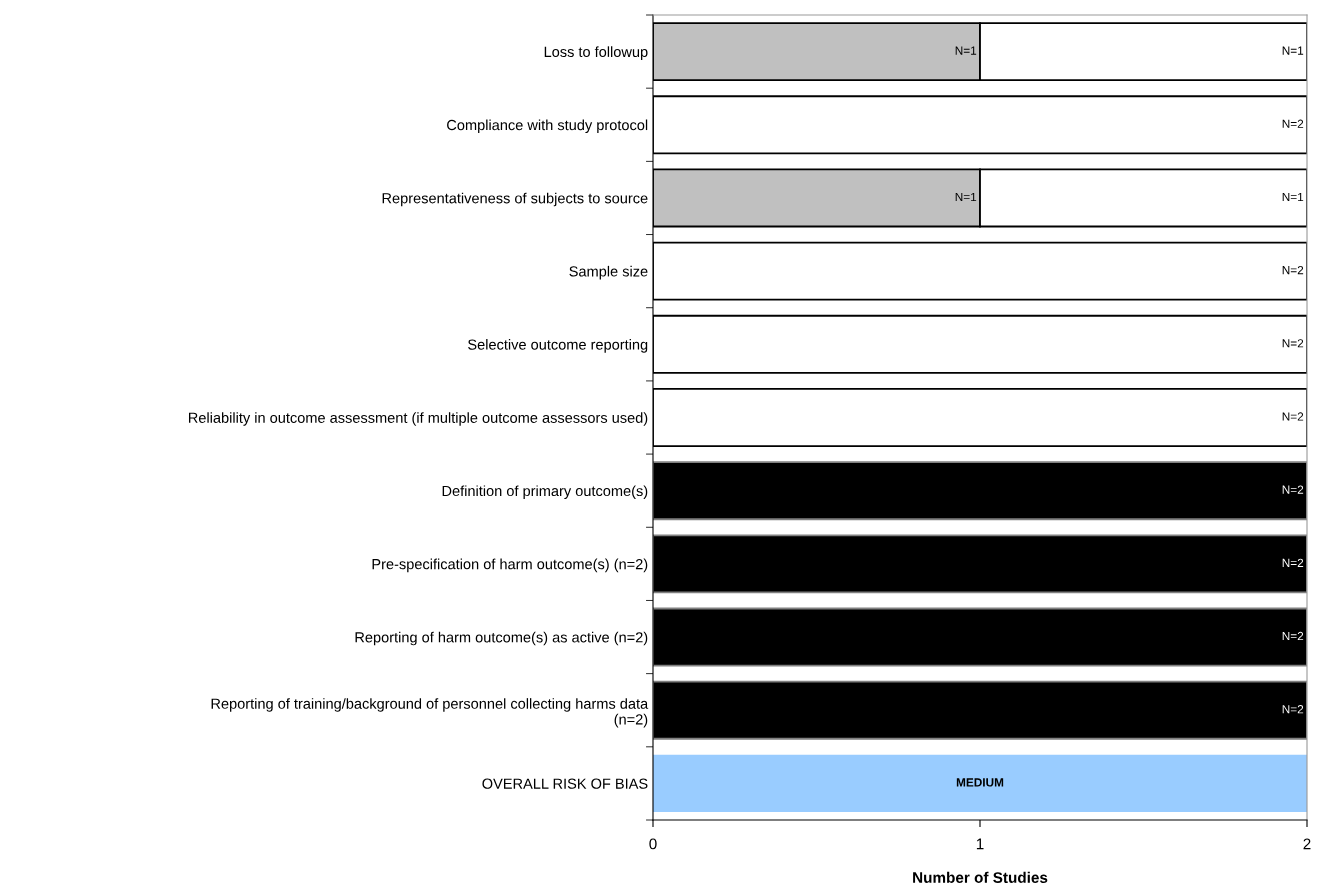  I want to click on x-tick-label: 0, so click(653, 844).